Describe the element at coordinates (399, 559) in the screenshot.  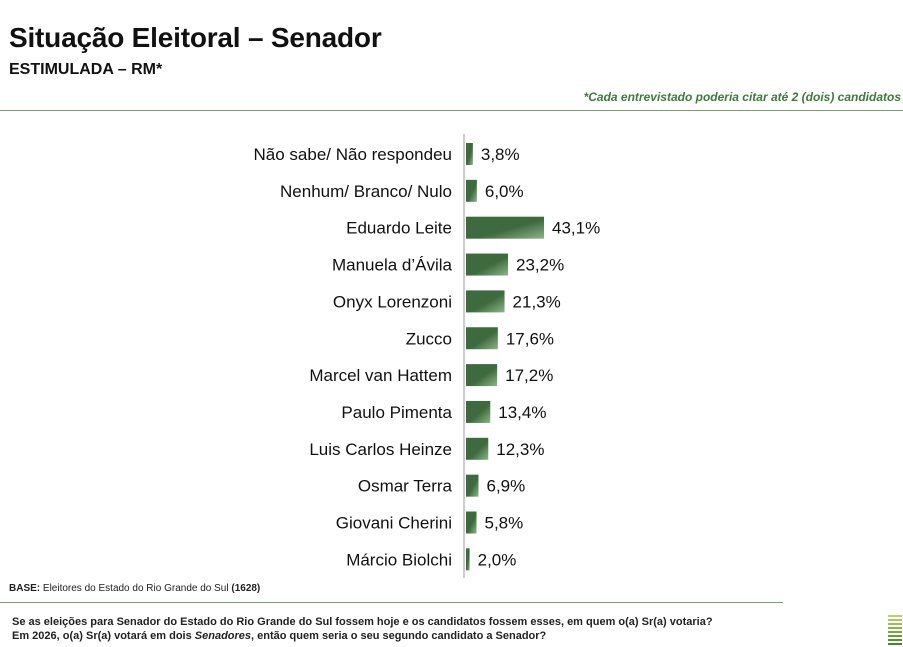
I see `category-label: Márcio Biolchi` at that location.